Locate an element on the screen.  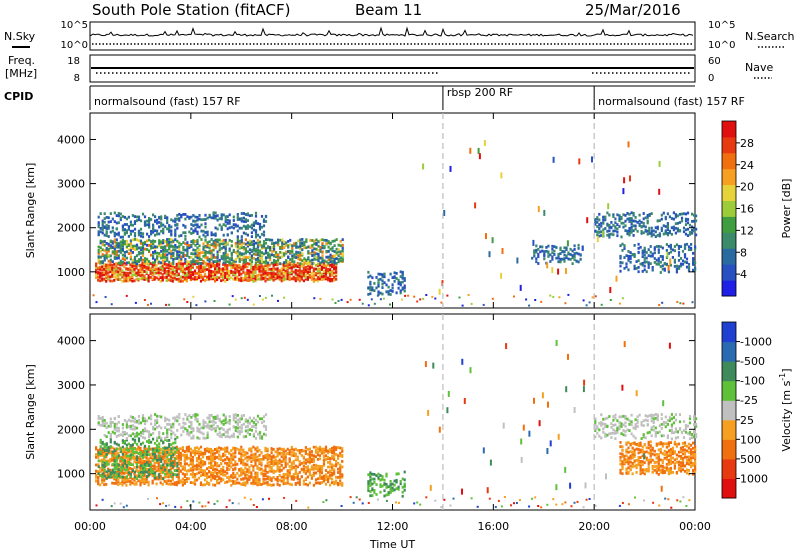
colorbar-swatch is located at coordinates (729, 240).